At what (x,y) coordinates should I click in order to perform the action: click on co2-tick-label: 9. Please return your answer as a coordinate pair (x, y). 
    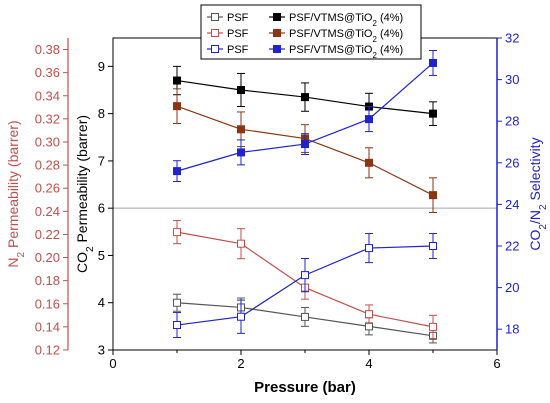
    Looking at the image, I should click on (101, 66).